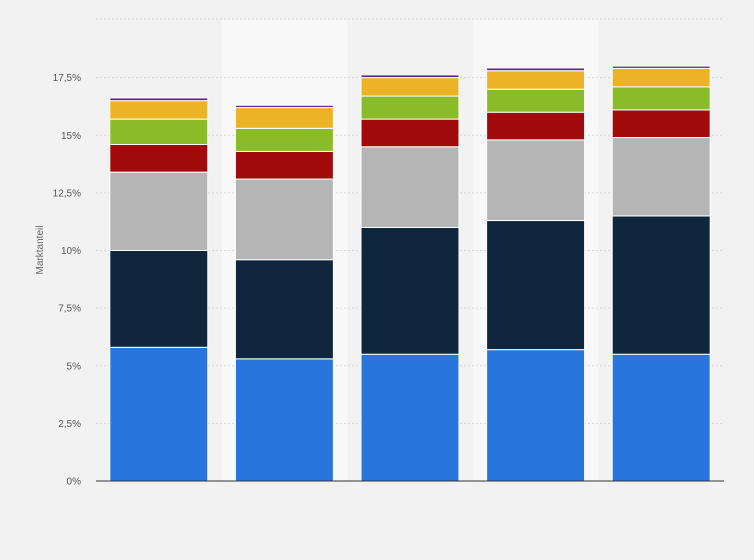  What do you see at coordinates (67, 193) in the screenshot?
I see `y-tick-label: 12,5%` at bounding box center [67, 193].